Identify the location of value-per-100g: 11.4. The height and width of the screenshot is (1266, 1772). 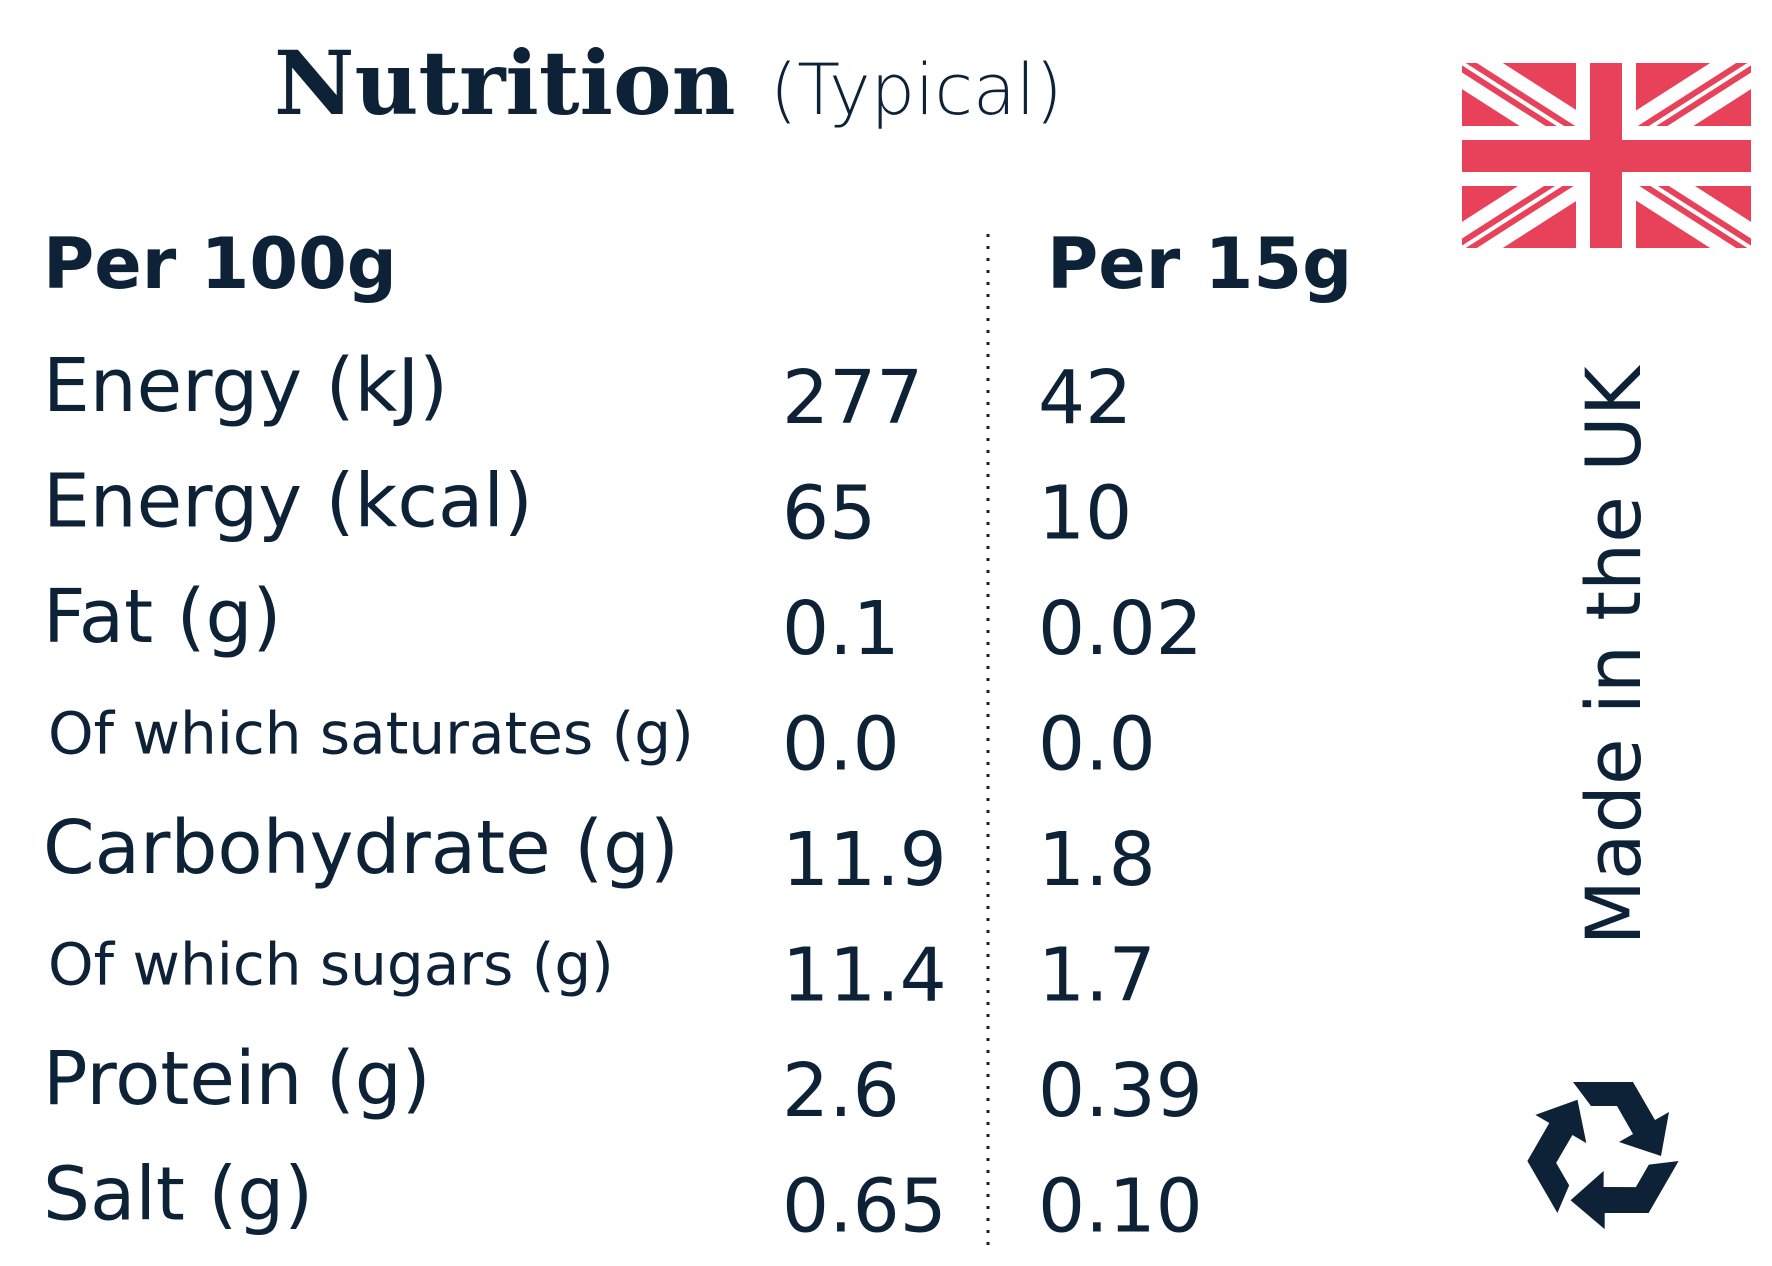
(864, 976).